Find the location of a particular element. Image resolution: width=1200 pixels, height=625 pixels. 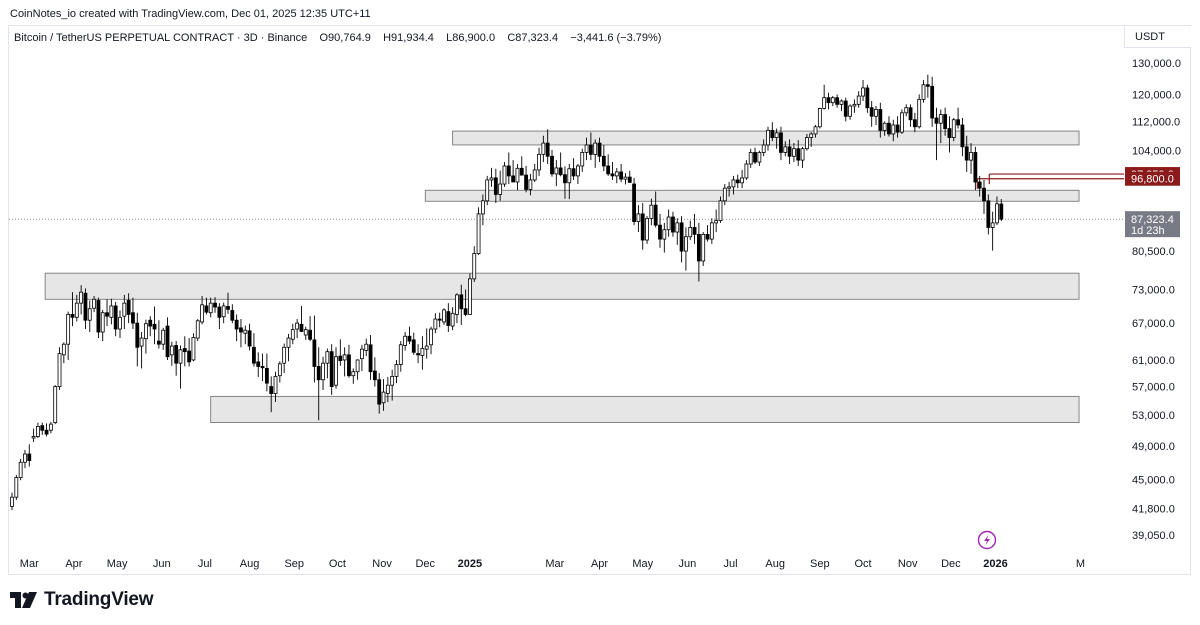

price-zone is located at coordinates (766, 138).